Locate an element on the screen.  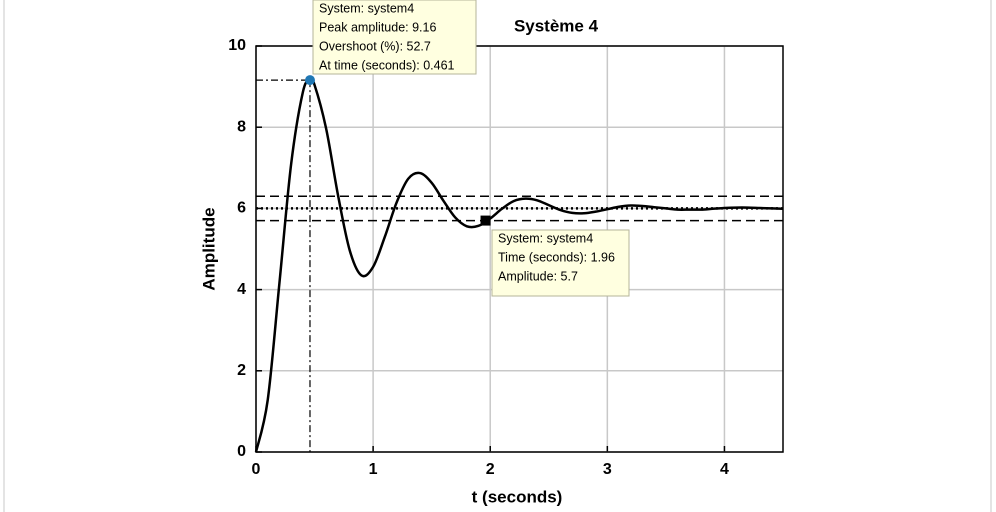
y-axis-label: Amplitude is located at coordinates (208, 248).